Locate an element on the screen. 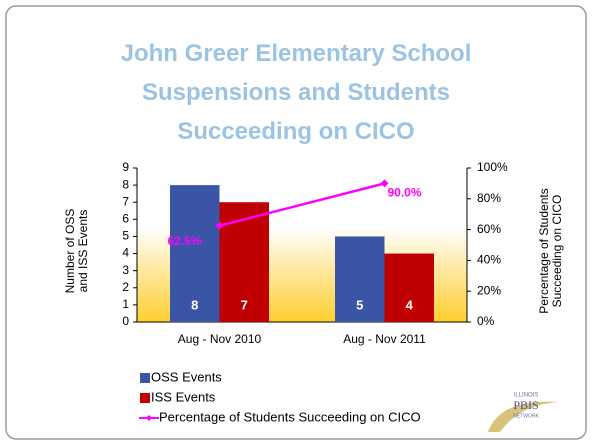 Image resolution: width=592 pixels, height=445 pixels. line-series is located at coordinates (302, 204).